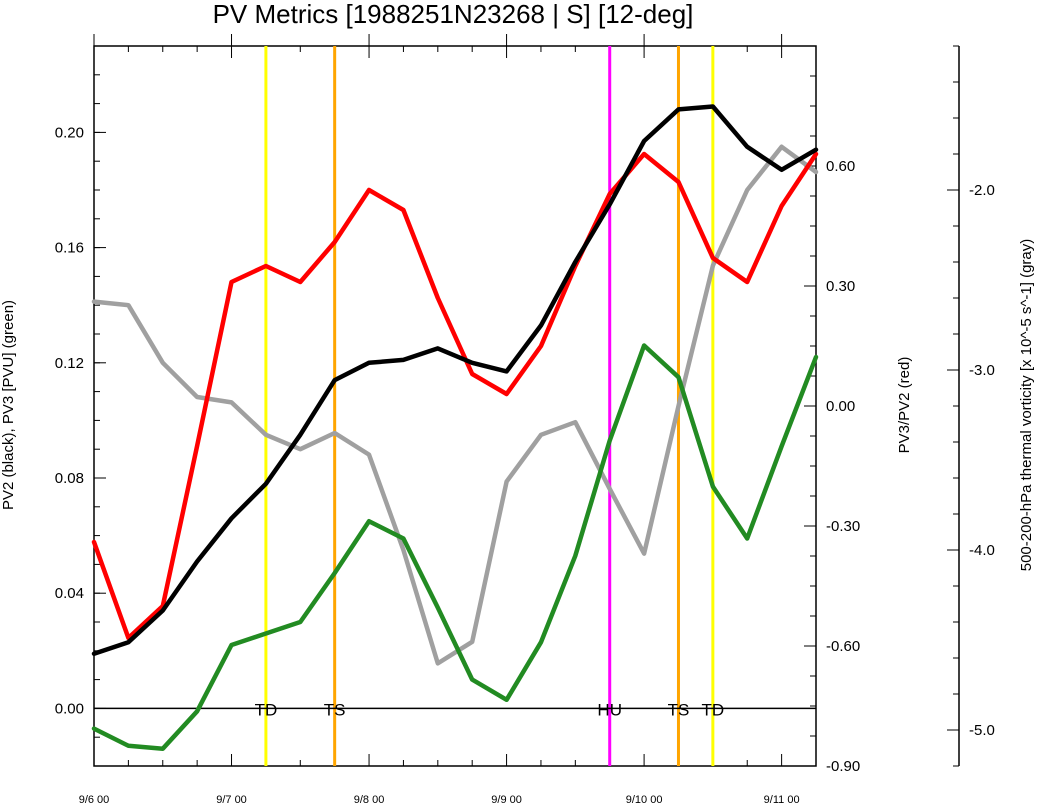  I want to click on x-tick-label: 9/11 00, so click(782, 799).